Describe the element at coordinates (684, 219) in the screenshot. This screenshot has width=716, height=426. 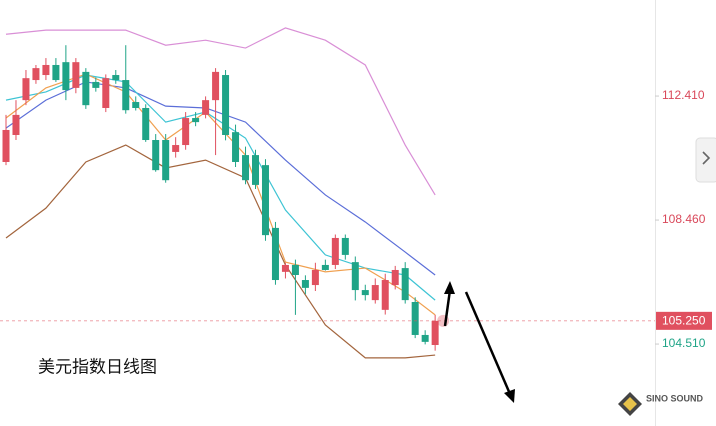
I see `y-tick-label: 108.460` at that location.